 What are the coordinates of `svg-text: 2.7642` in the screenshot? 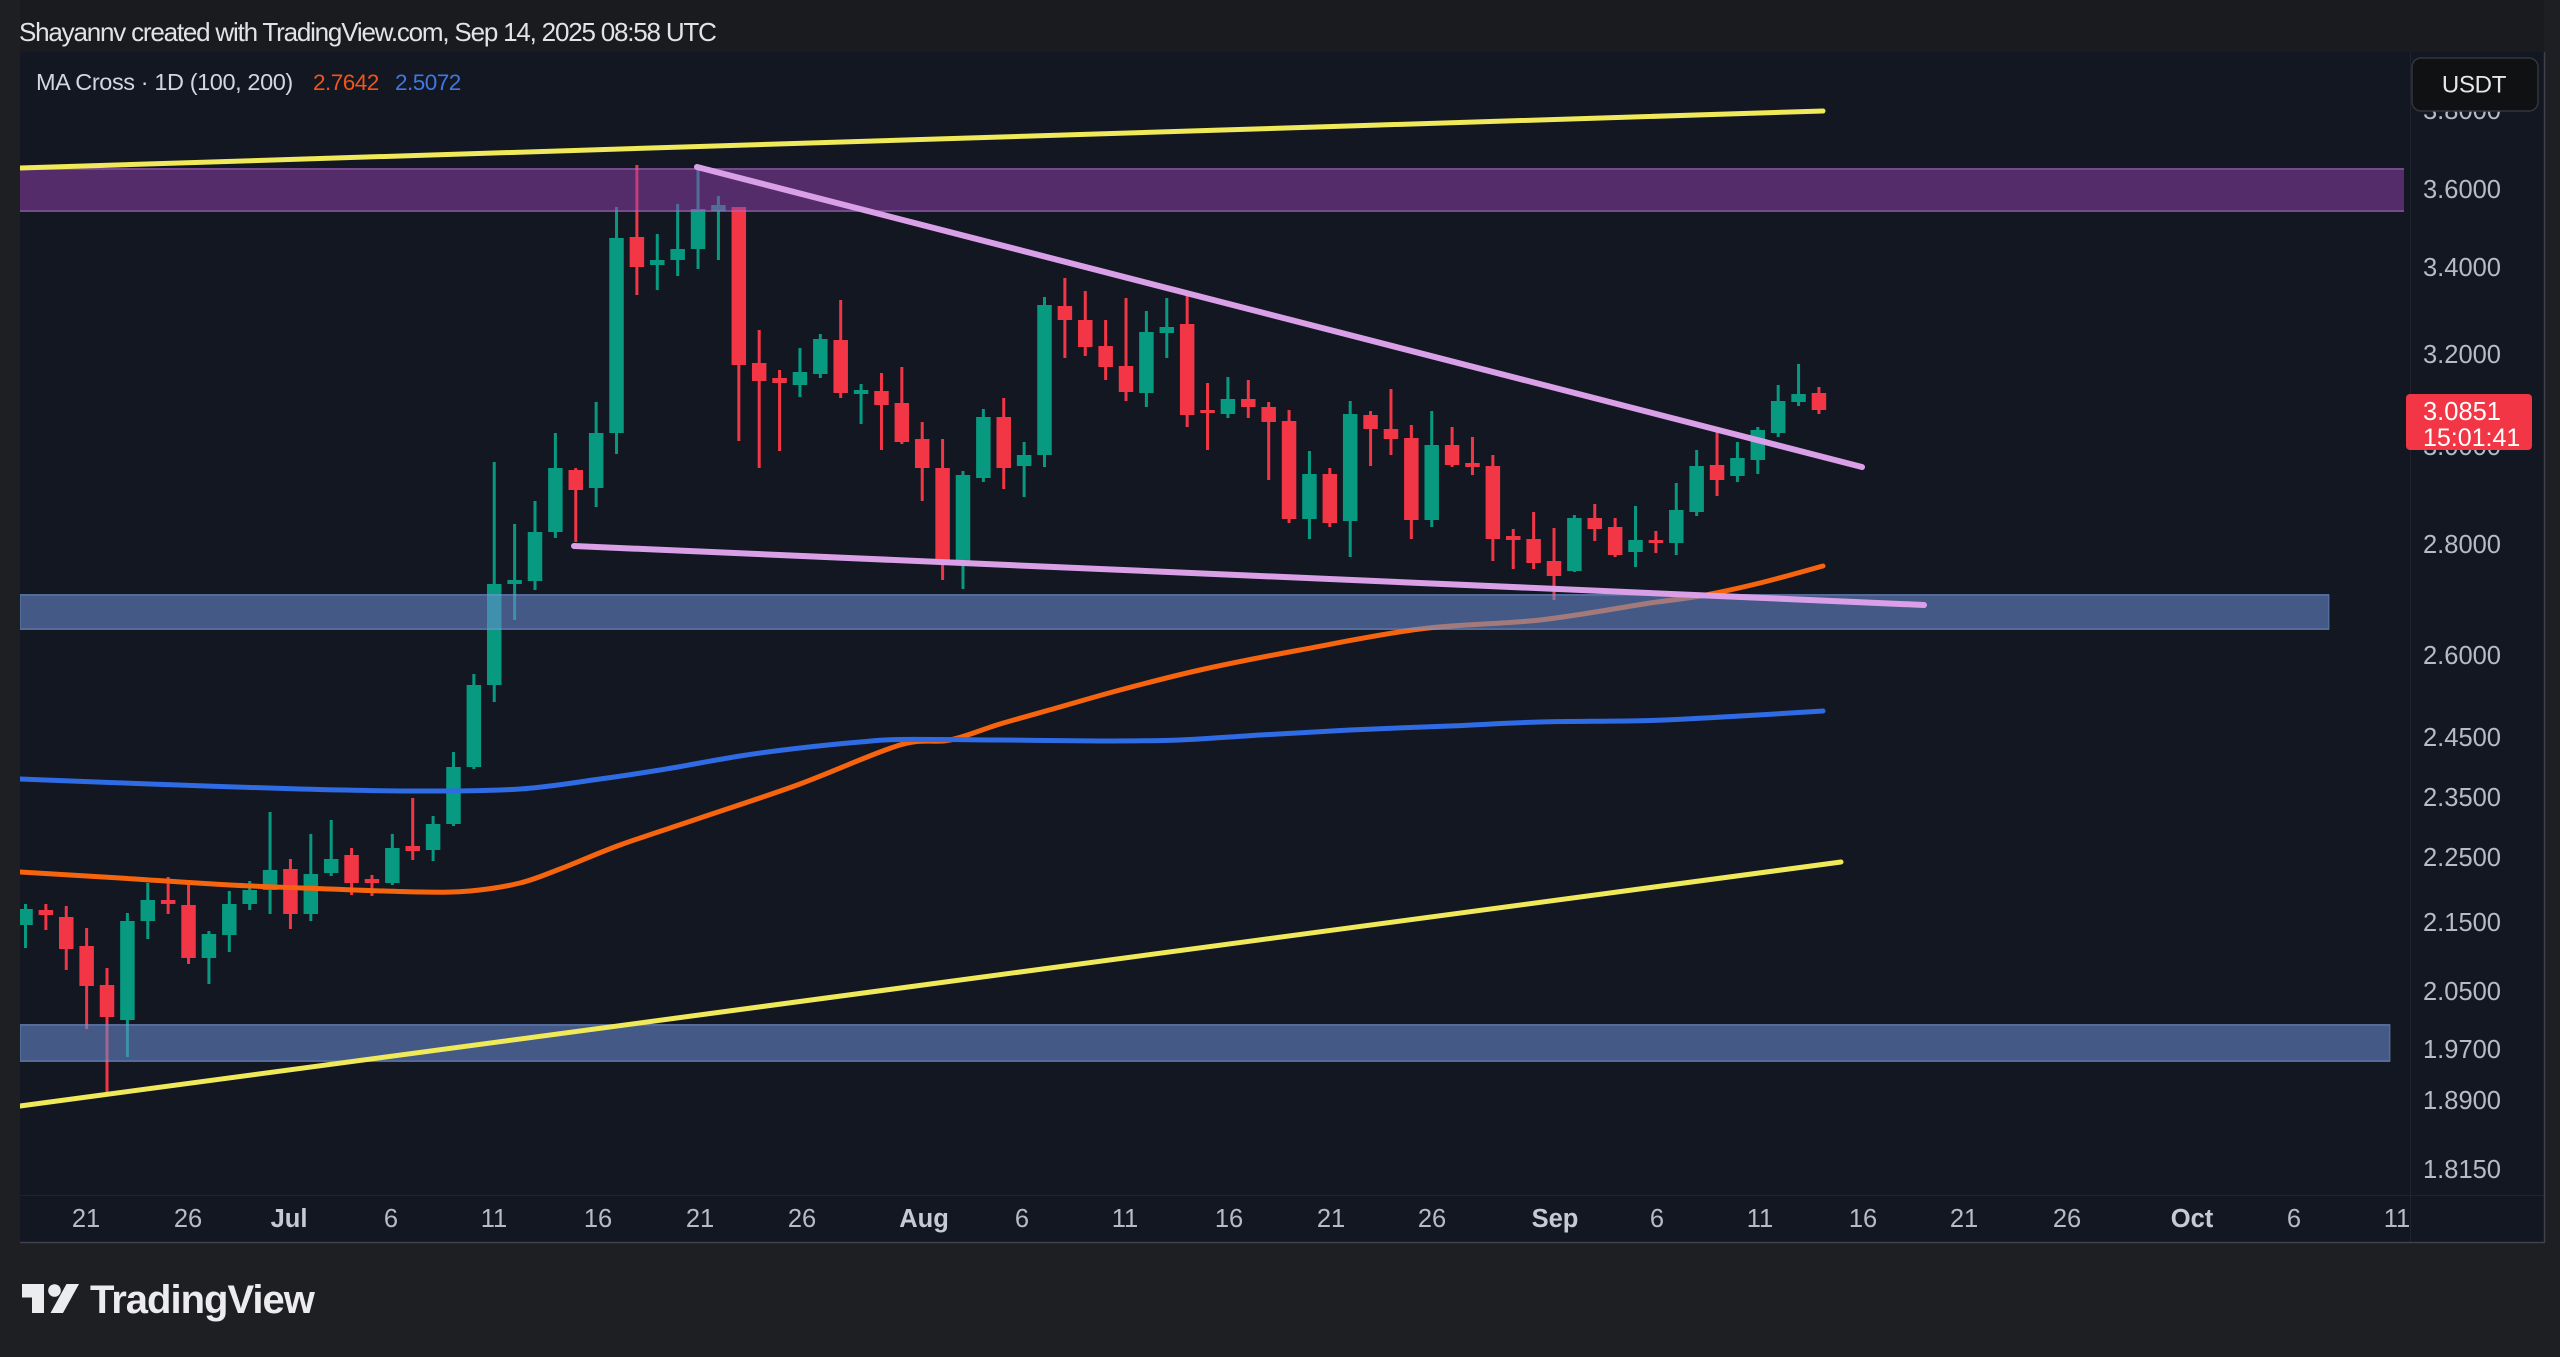 It's located at (346, 82).